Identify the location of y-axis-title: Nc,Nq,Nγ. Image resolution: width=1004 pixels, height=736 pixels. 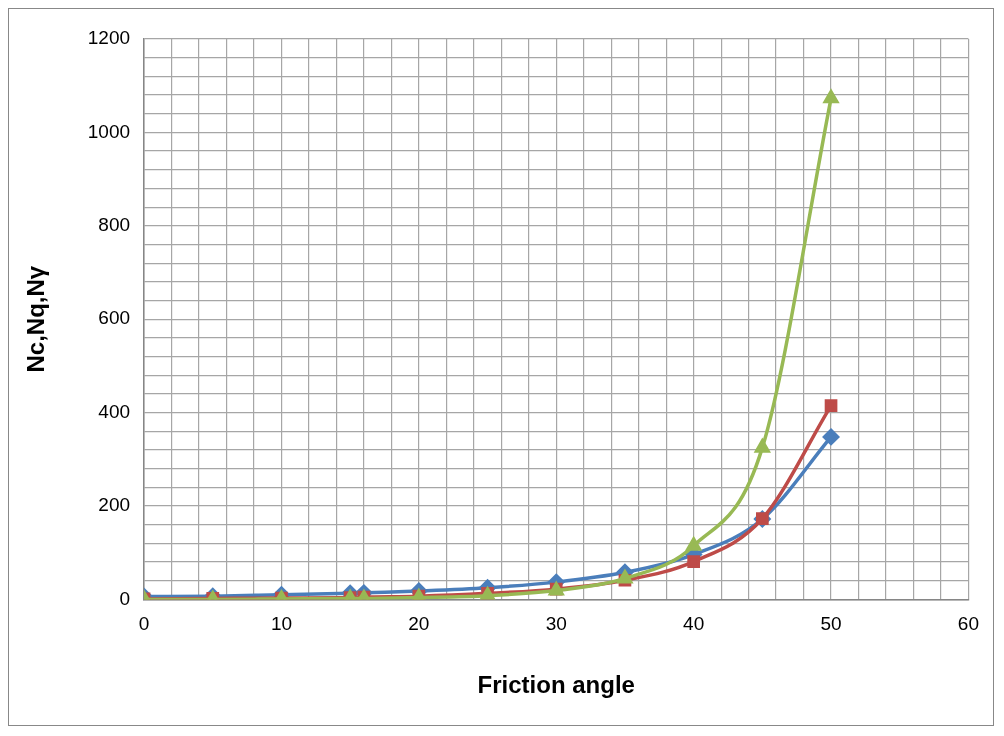
(36, 319).